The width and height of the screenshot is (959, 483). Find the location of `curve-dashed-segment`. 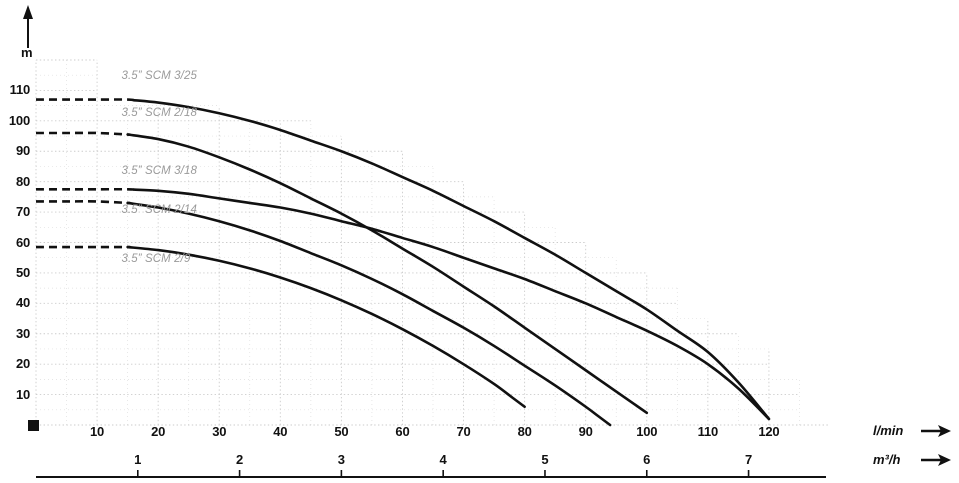

curve-dashed-segment is located at coordinates (84, 100).